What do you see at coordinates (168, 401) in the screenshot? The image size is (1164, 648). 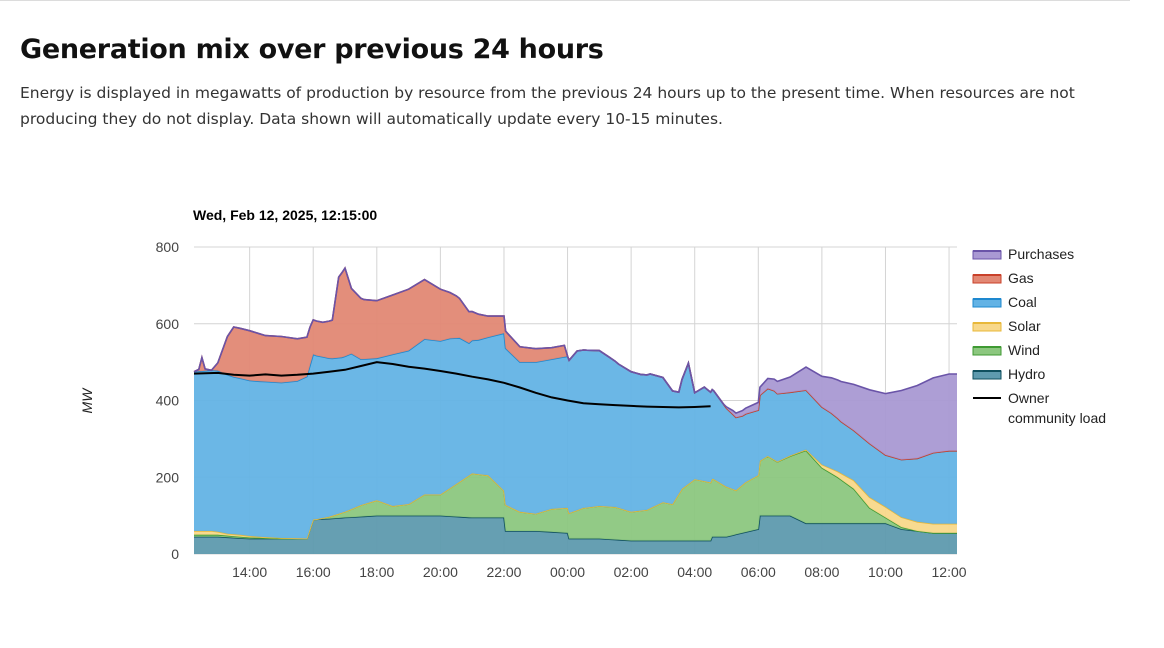 I see `y-tick-label: 400` at bounding box center [168, 401].